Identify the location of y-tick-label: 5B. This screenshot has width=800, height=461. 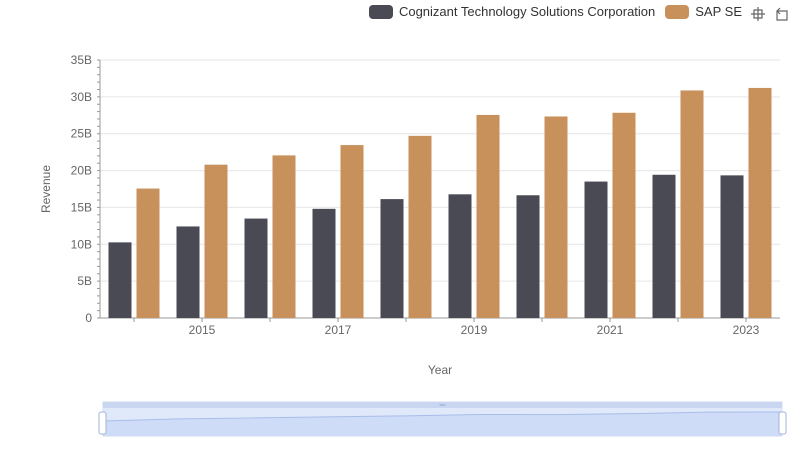
(84, 281).